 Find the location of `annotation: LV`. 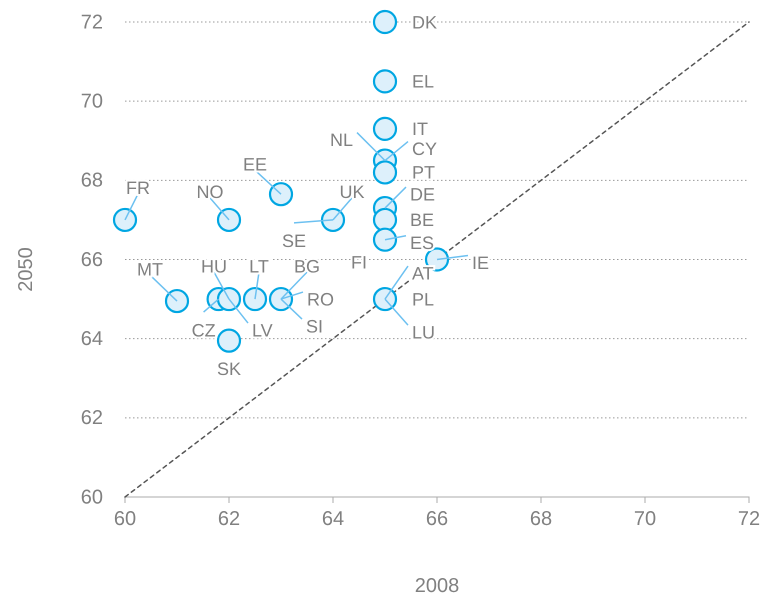

annotation: LV is located at coordinates (262, 330).